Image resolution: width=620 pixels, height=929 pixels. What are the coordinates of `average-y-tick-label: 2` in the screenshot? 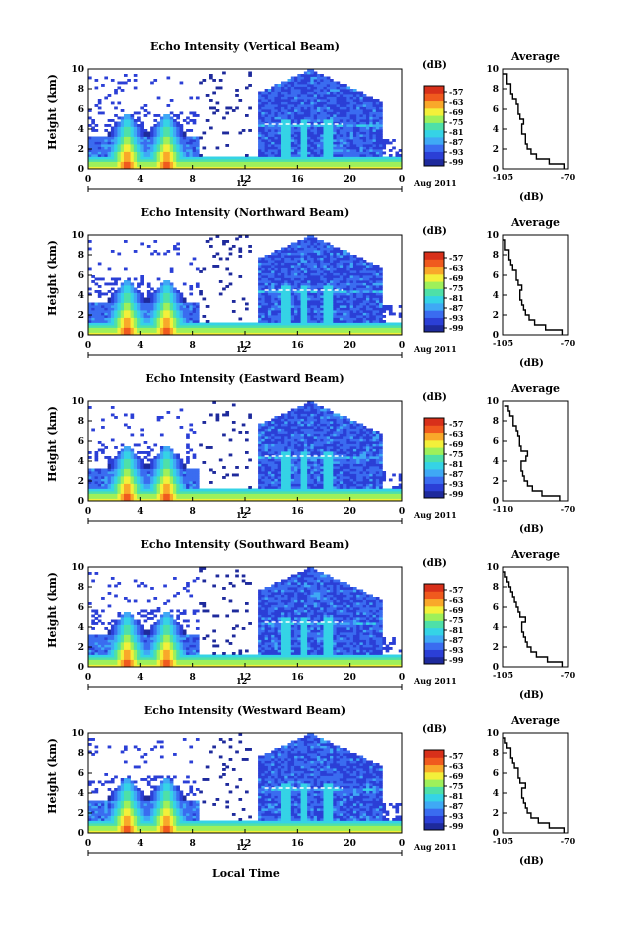 It's located at (496, 316).